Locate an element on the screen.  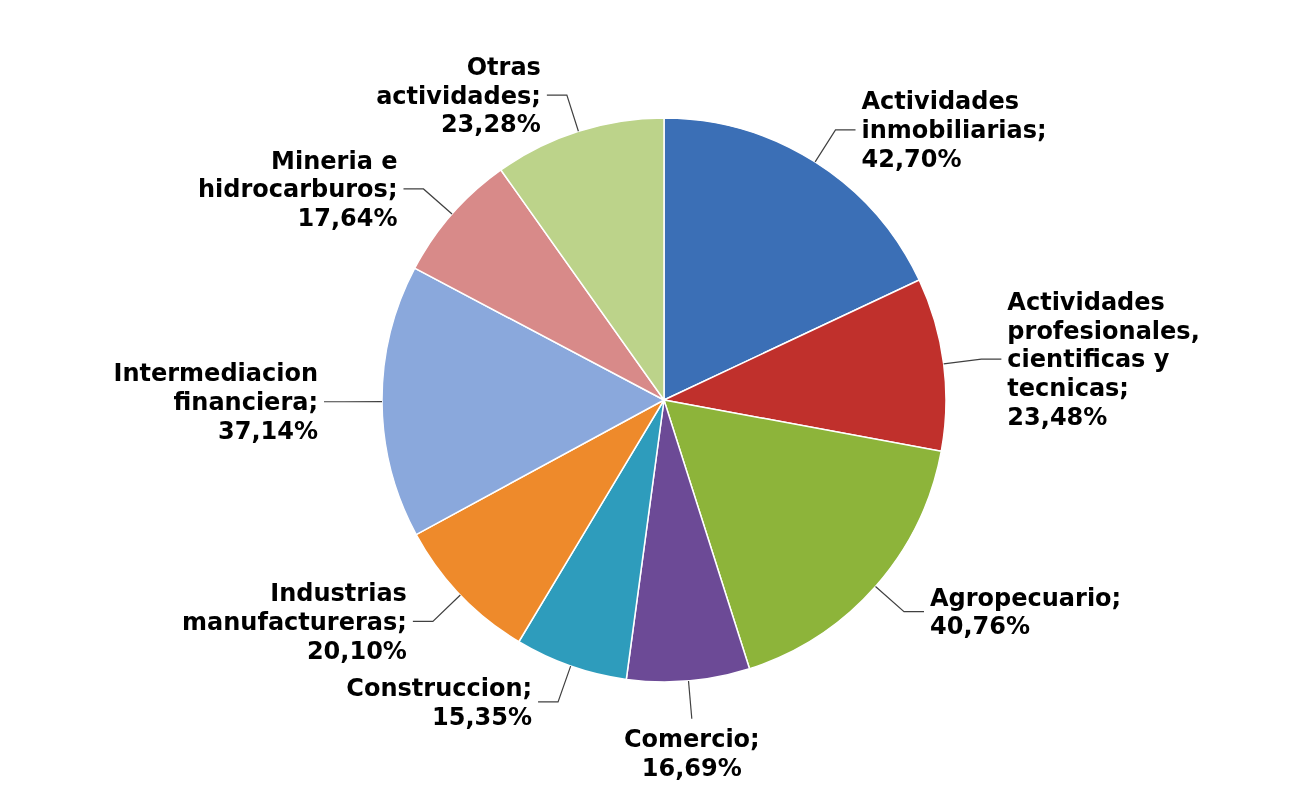
slice-label: Comercio; 16,69% is located at coordinates (691, 753).